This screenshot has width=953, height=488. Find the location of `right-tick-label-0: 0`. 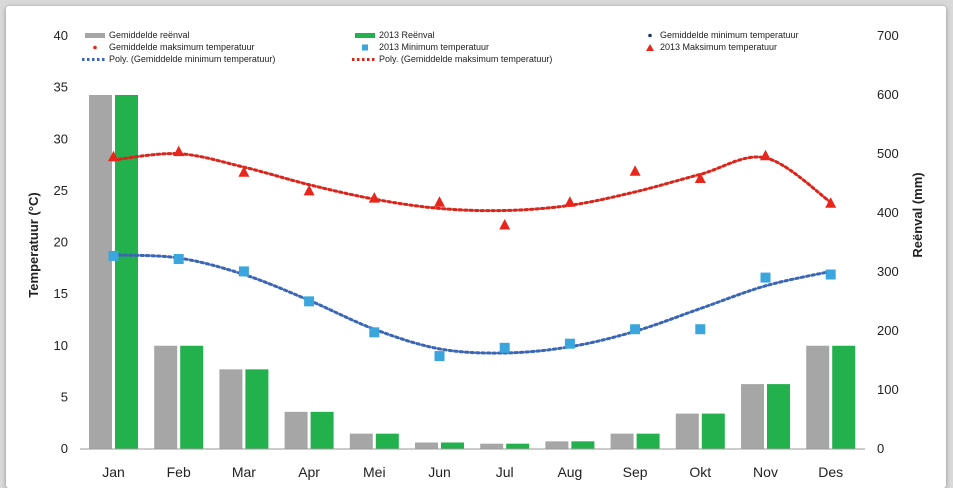

right-tick-label-0: 0 is located at coordinates (880, 448).